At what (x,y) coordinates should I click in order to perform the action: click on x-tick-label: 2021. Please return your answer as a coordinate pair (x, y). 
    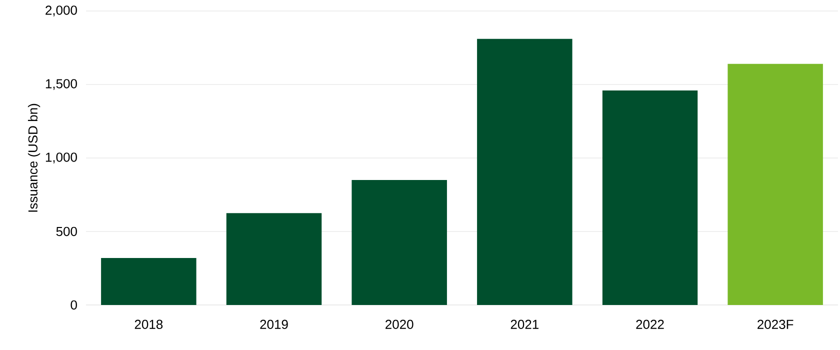
    Looking at the image, I should click on (524, 324).